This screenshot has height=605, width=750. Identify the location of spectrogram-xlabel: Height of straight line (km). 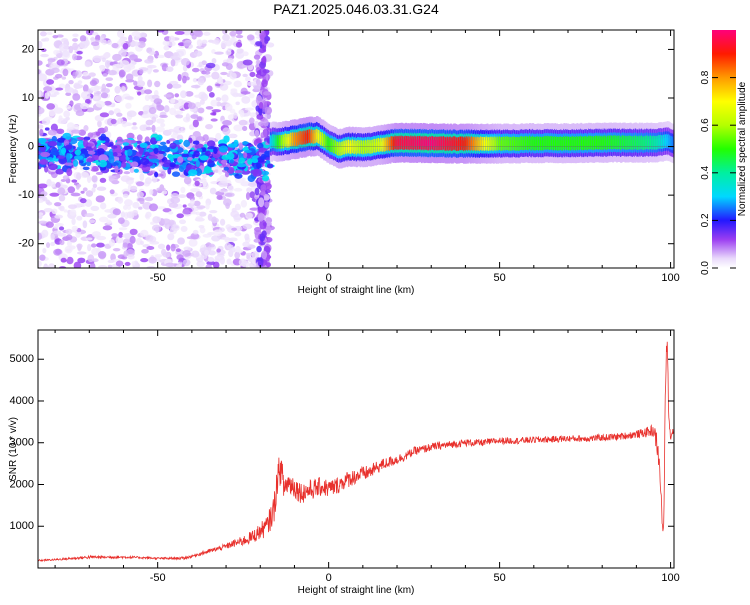
(356, 290).